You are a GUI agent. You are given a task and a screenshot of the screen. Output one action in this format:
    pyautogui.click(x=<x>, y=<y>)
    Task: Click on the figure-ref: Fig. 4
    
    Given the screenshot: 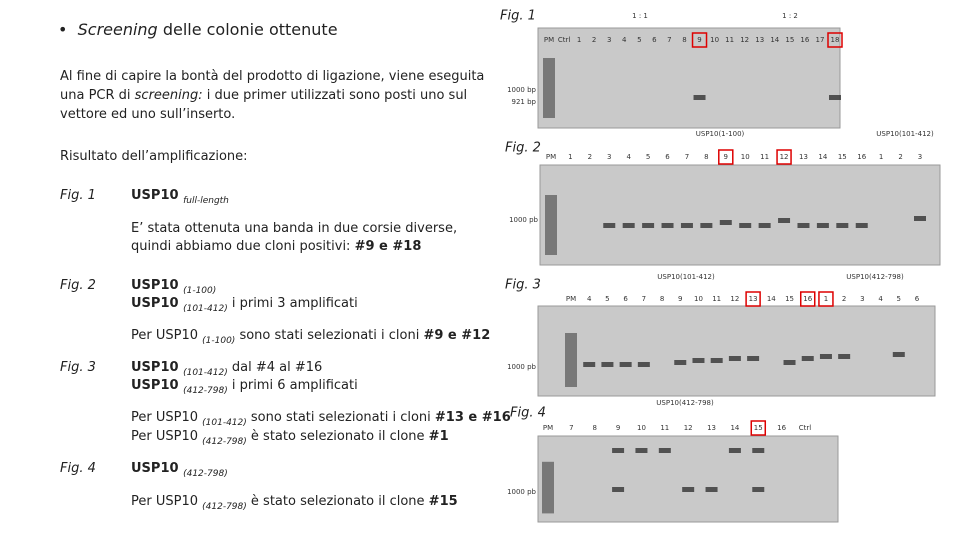 What is the action you would take?
    pyautogui.click(x=78, y=468)
    